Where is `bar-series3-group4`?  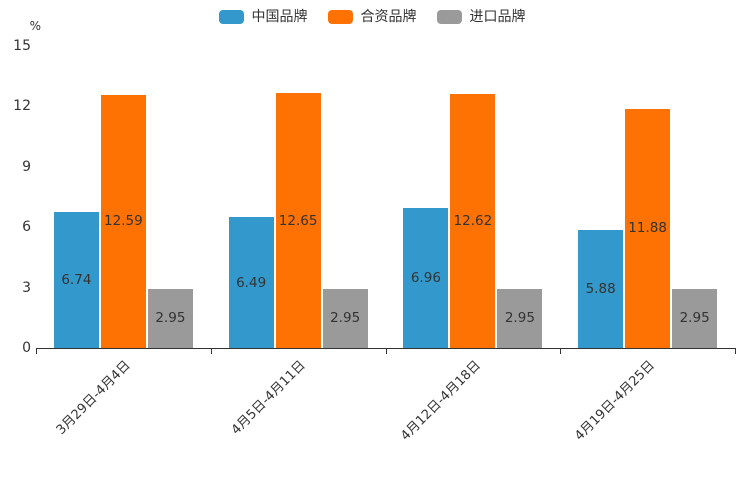
bar-series3-group4 is located at coordinates (695, 318).